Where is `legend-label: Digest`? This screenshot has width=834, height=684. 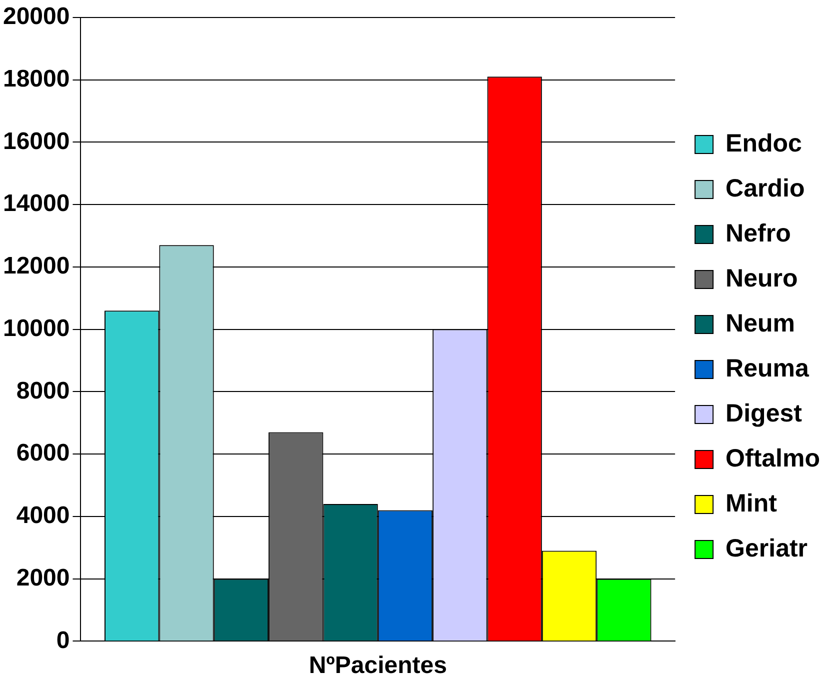
legend-label: Digest is located at coordinates (764, 413).